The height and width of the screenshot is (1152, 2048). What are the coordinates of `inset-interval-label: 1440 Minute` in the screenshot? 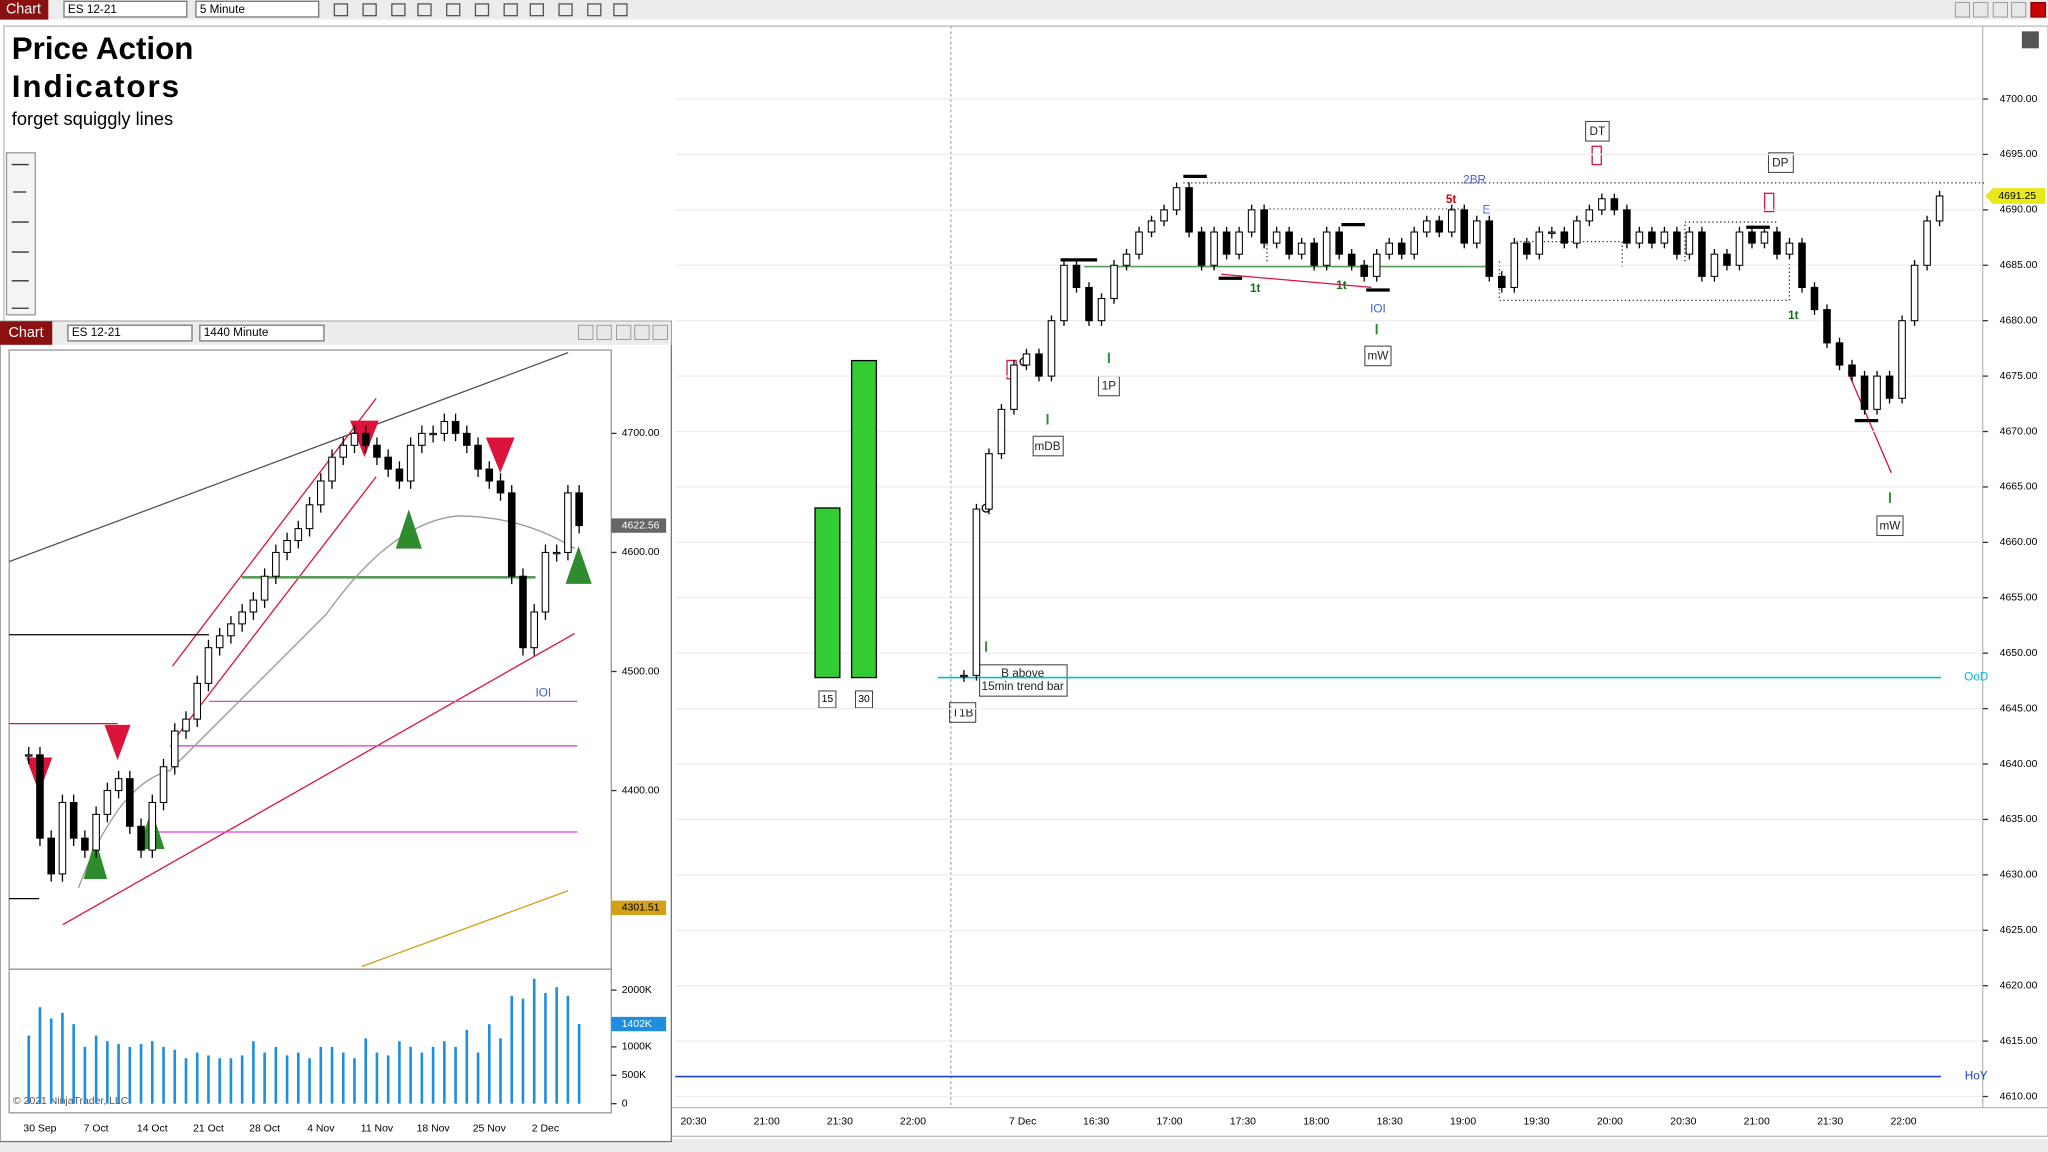 It's located at (236, 332).